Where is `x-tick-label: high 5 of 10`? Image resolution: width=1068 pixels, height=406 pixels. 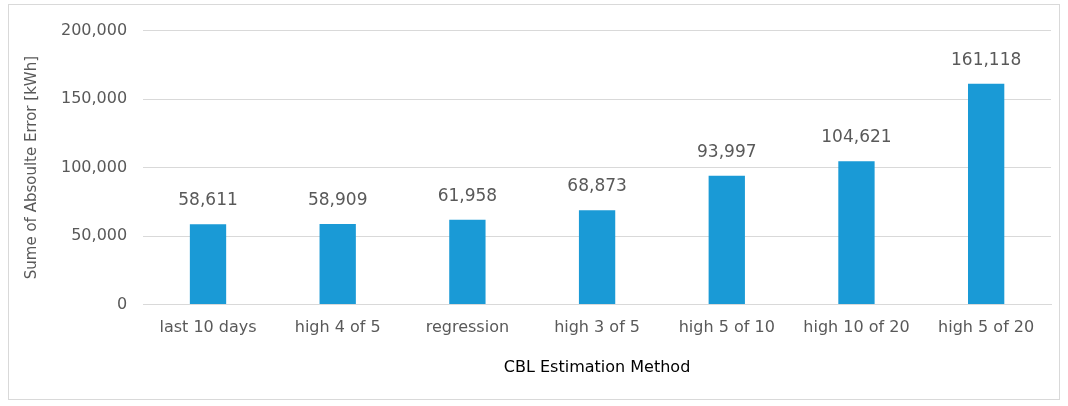
x-tick-label: high 5 of 10 is located at coordinates (726, 327).